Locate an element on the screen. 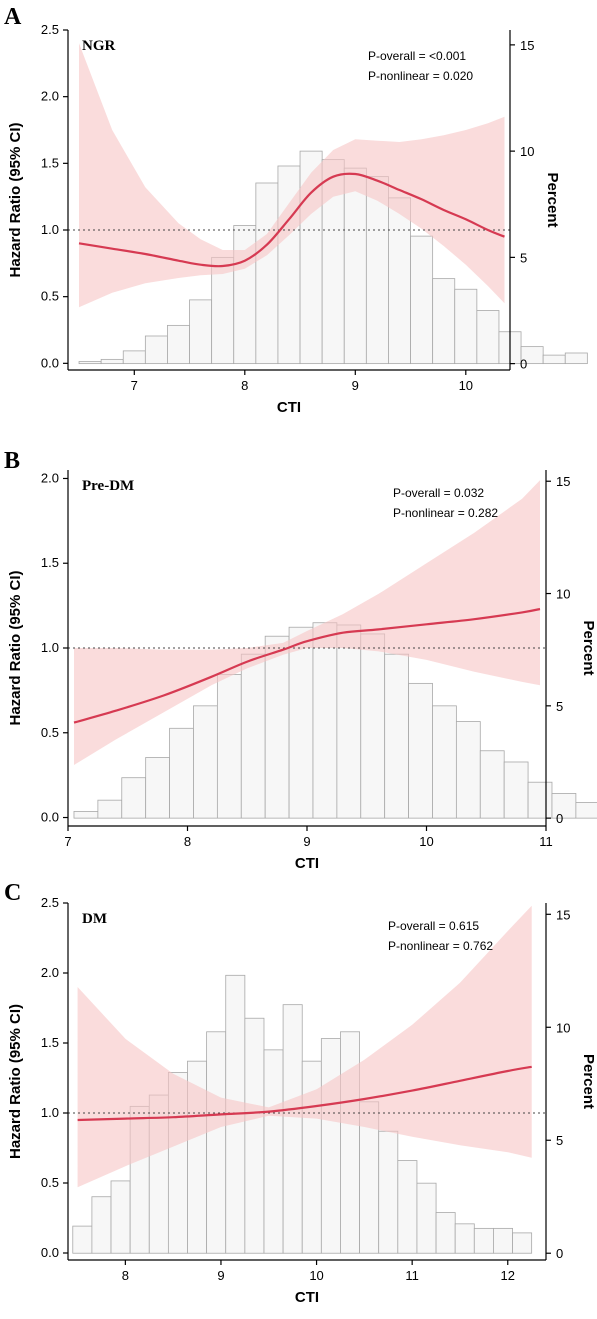 The width and height of the screenshot is (597, 1319). hazard-ratio-curve is located at coordinates (291, 220).